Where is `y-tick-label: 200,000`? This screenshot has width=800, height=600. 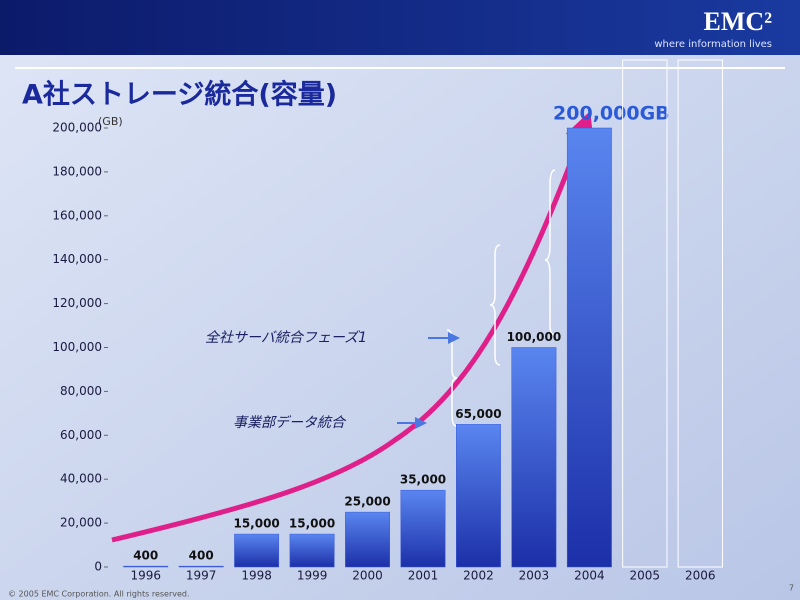 y-tick-label: 200,000 is located at coordinates (77, 128).